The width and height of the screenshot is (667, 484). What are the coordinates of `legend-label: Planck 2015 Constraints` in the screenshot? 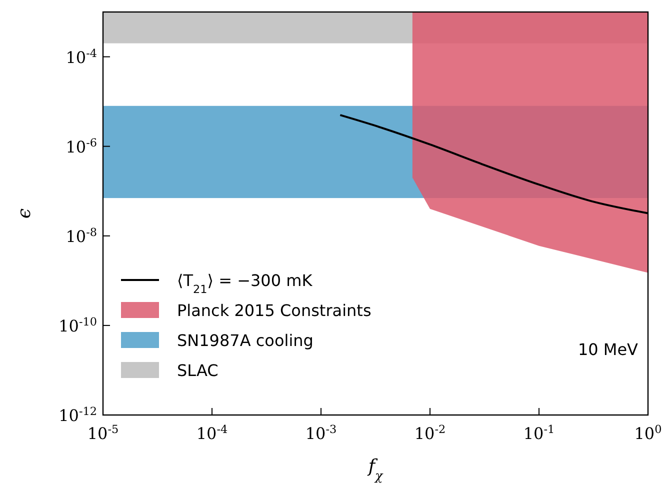 It's located at (274, 310).